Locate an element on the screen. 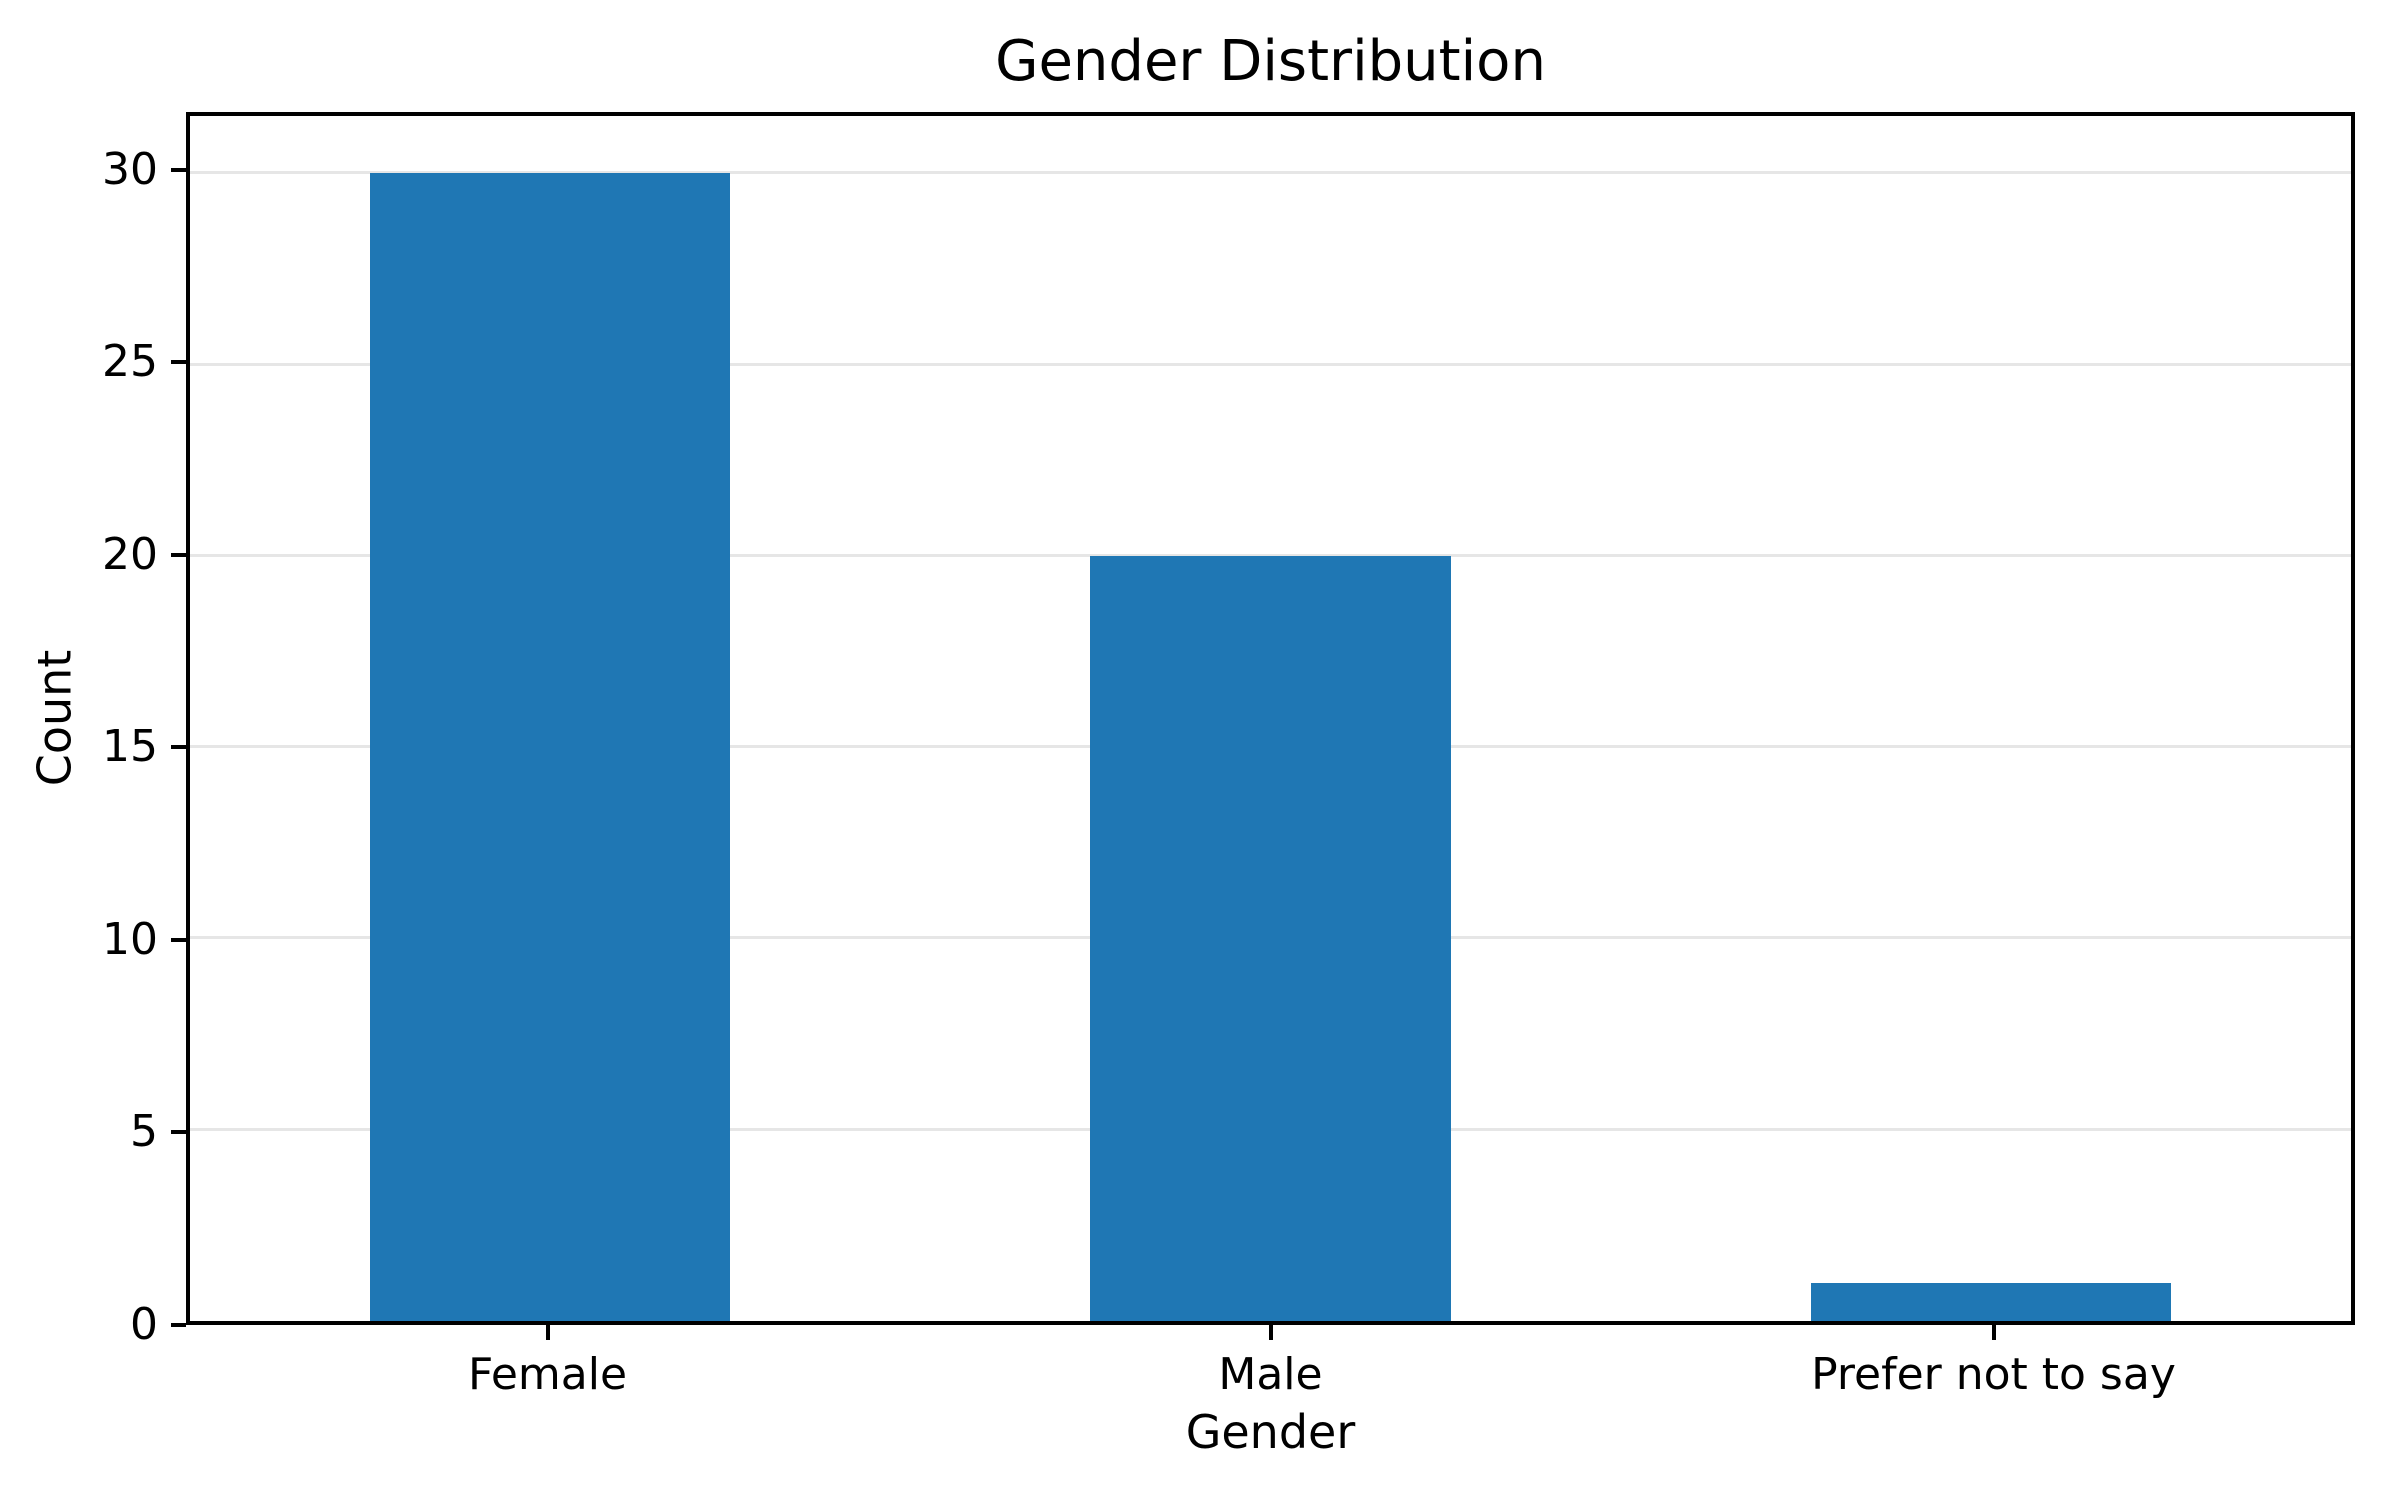 This screenshot has width=2400, height=1500. x-tick-mark-male is located at coordinates (1270, 1332).